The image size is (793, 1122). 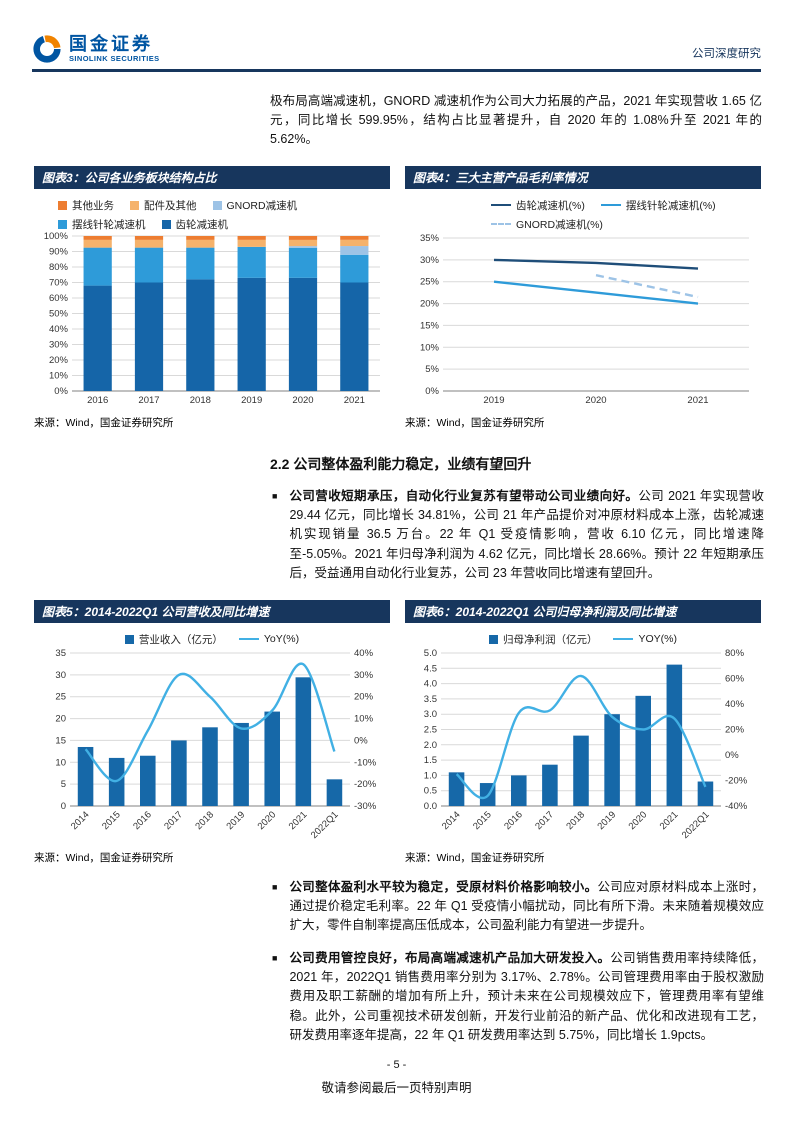 I want to click on page-footer: - 5 - 敬请参阅最后一页特别声明, so click(x=396, y=1077).